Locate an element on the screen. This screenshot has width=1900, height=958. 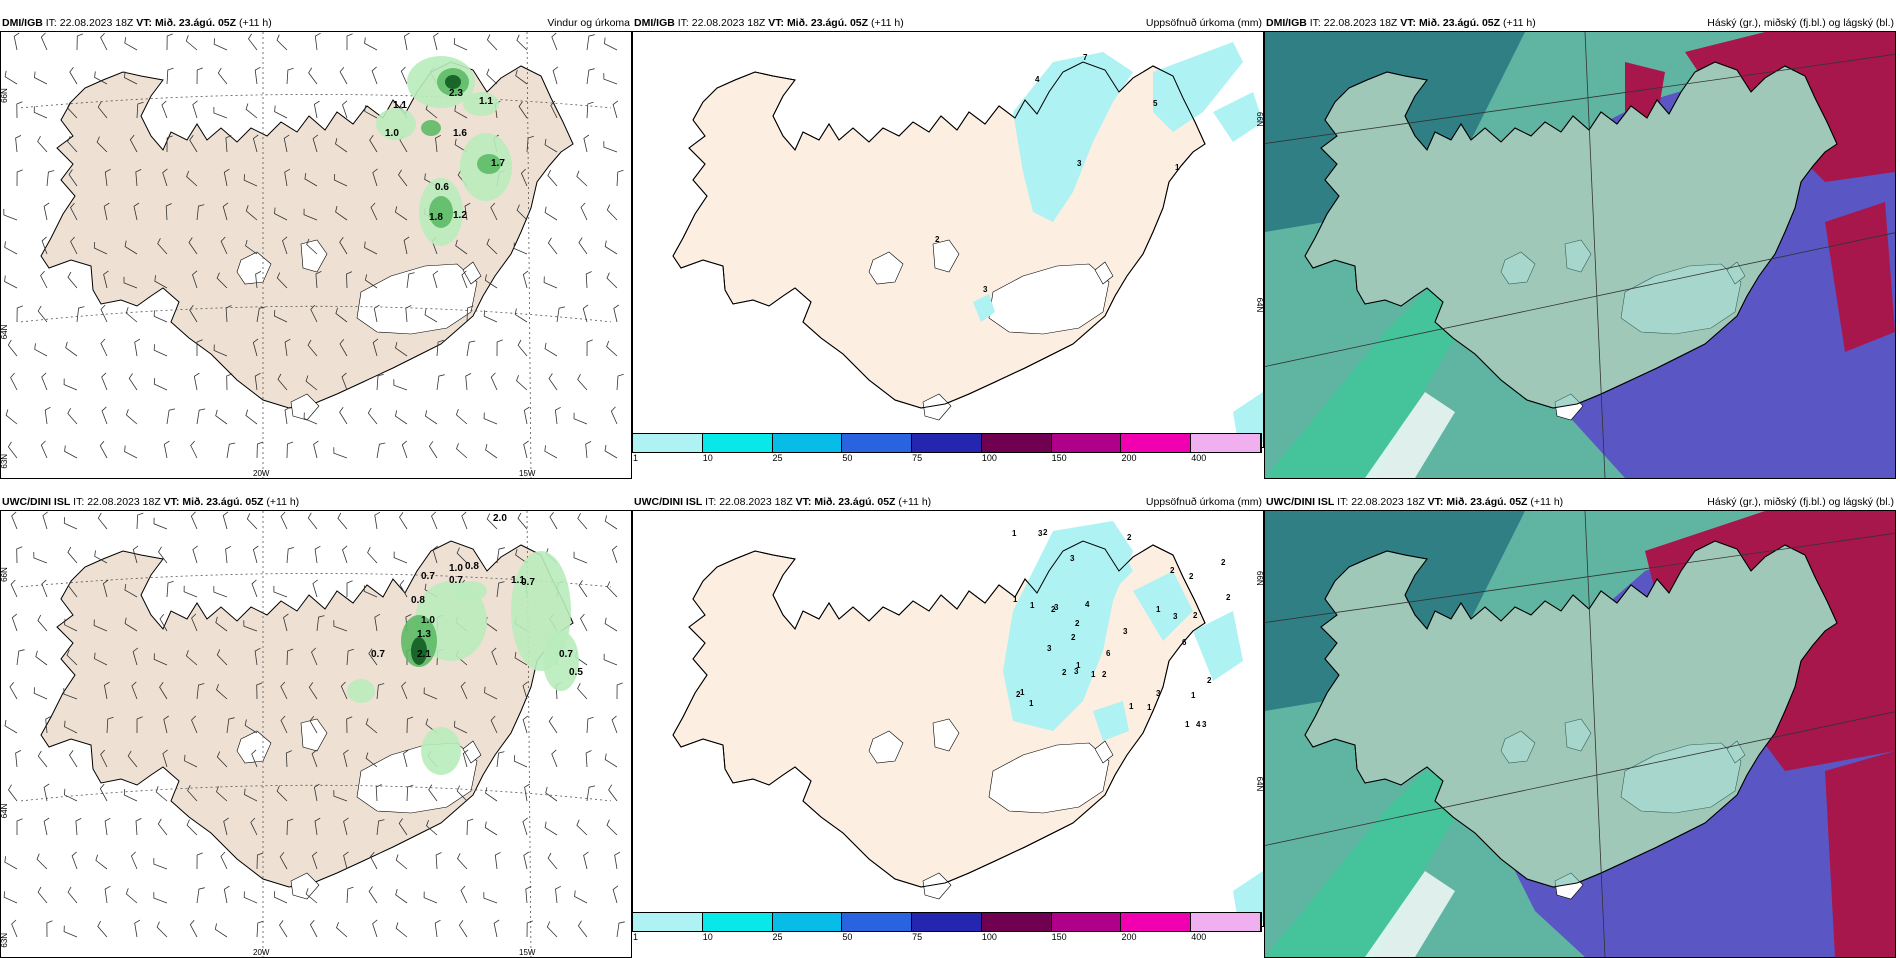
precip-area is located at coordinates (444, 151).